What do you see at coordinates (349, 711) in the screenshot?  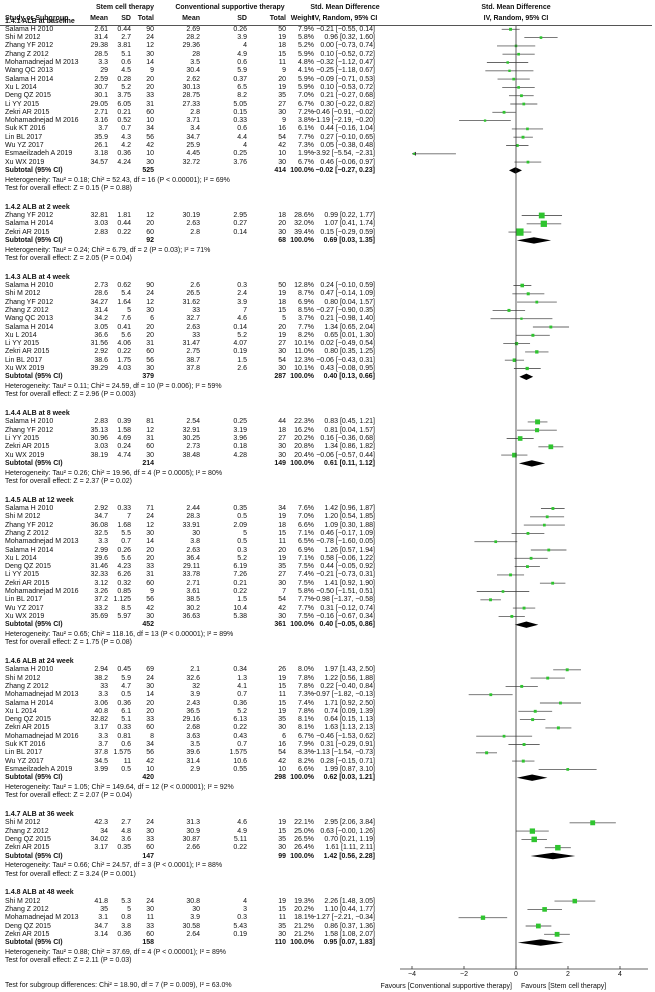 I see `smd-ci: 0.74 [0.09, 1.39]` at bounding box center [349, 711].